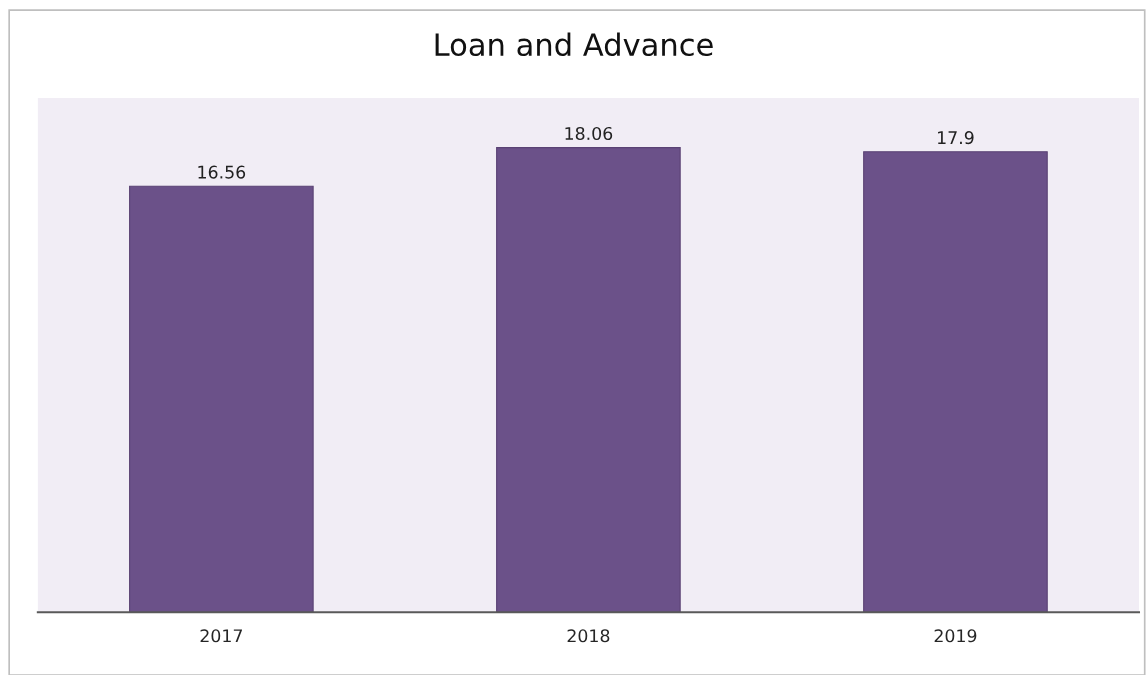  What do you see at coordinates (588, 636) in the screenshot?
I see `x-tick-label: 2018` at bounding box center [588, 636].